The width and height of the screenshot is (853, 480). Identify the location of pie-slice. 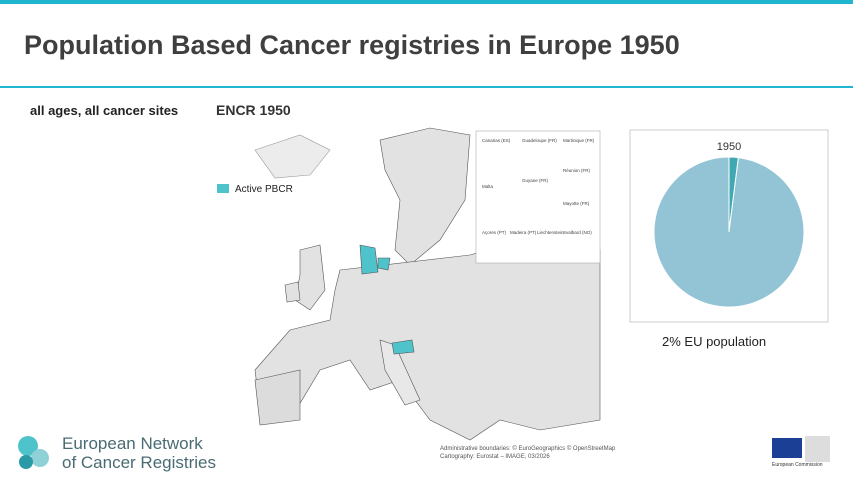
(729, 232).